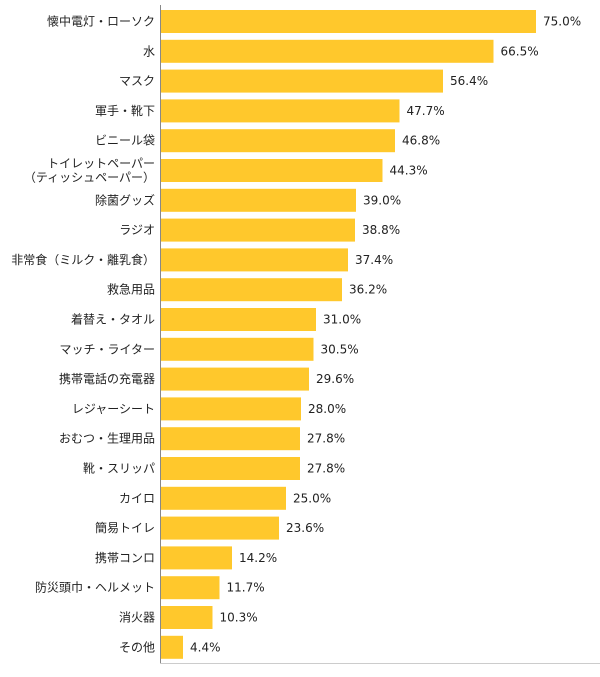 The width and height of the screenshot is (600, 677). Describe the element at coordinates (340, 349) in the screenshot. I see `value-label: 30.5%` at that location.